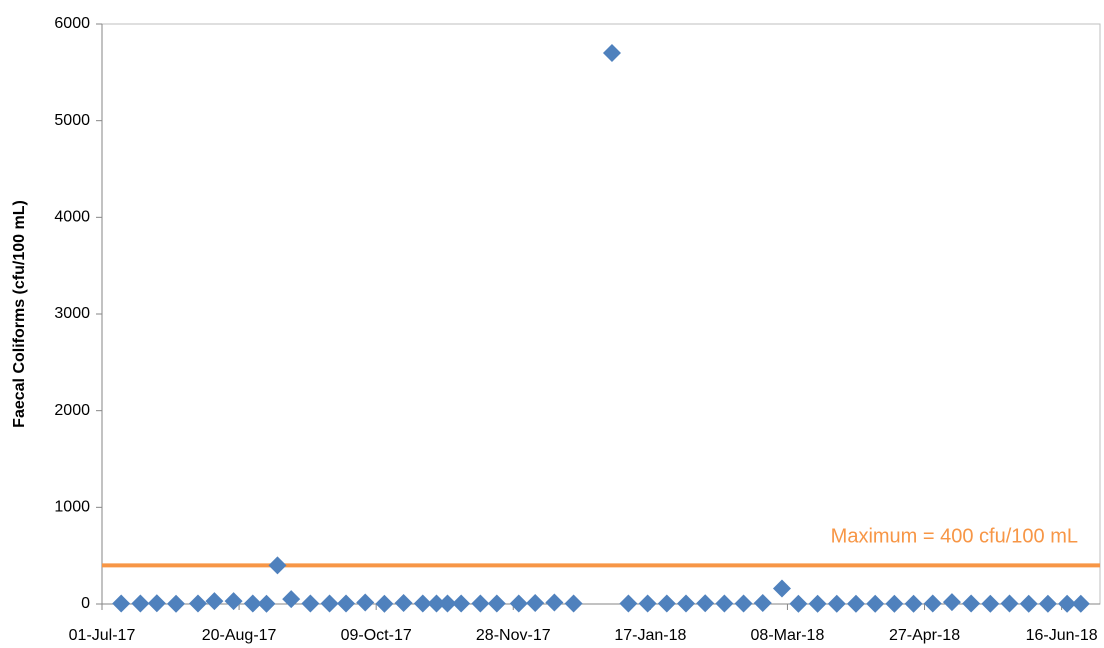 The width and height of the screenshot is (1104, 648). Describe the element at coordinates (239, 635) in the screenshot. I see `x-tick-label: 20-Aug-17` at that location.